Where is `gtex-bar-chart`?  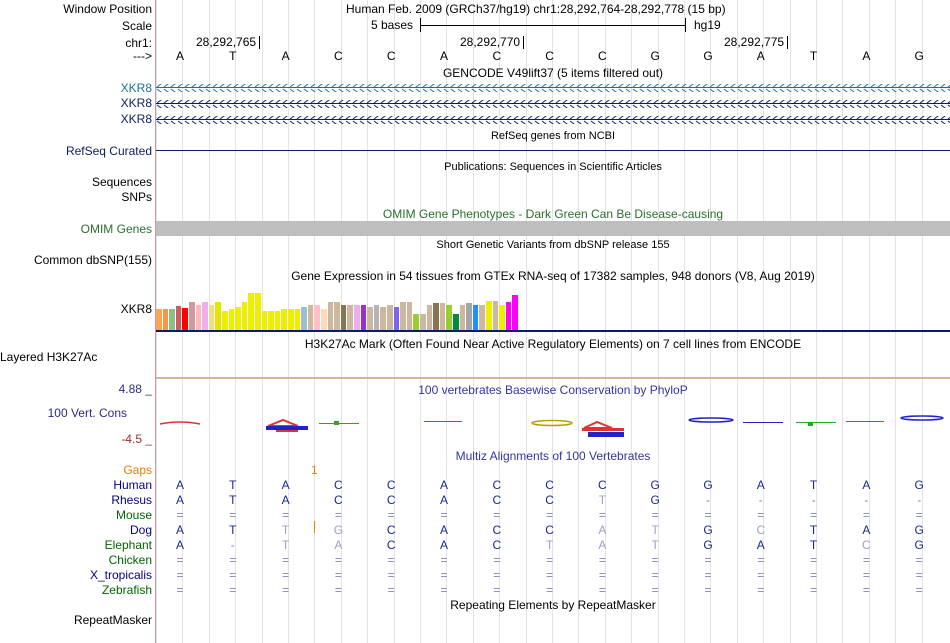 gtex-bar-chart is located at coordinates (356, 307).